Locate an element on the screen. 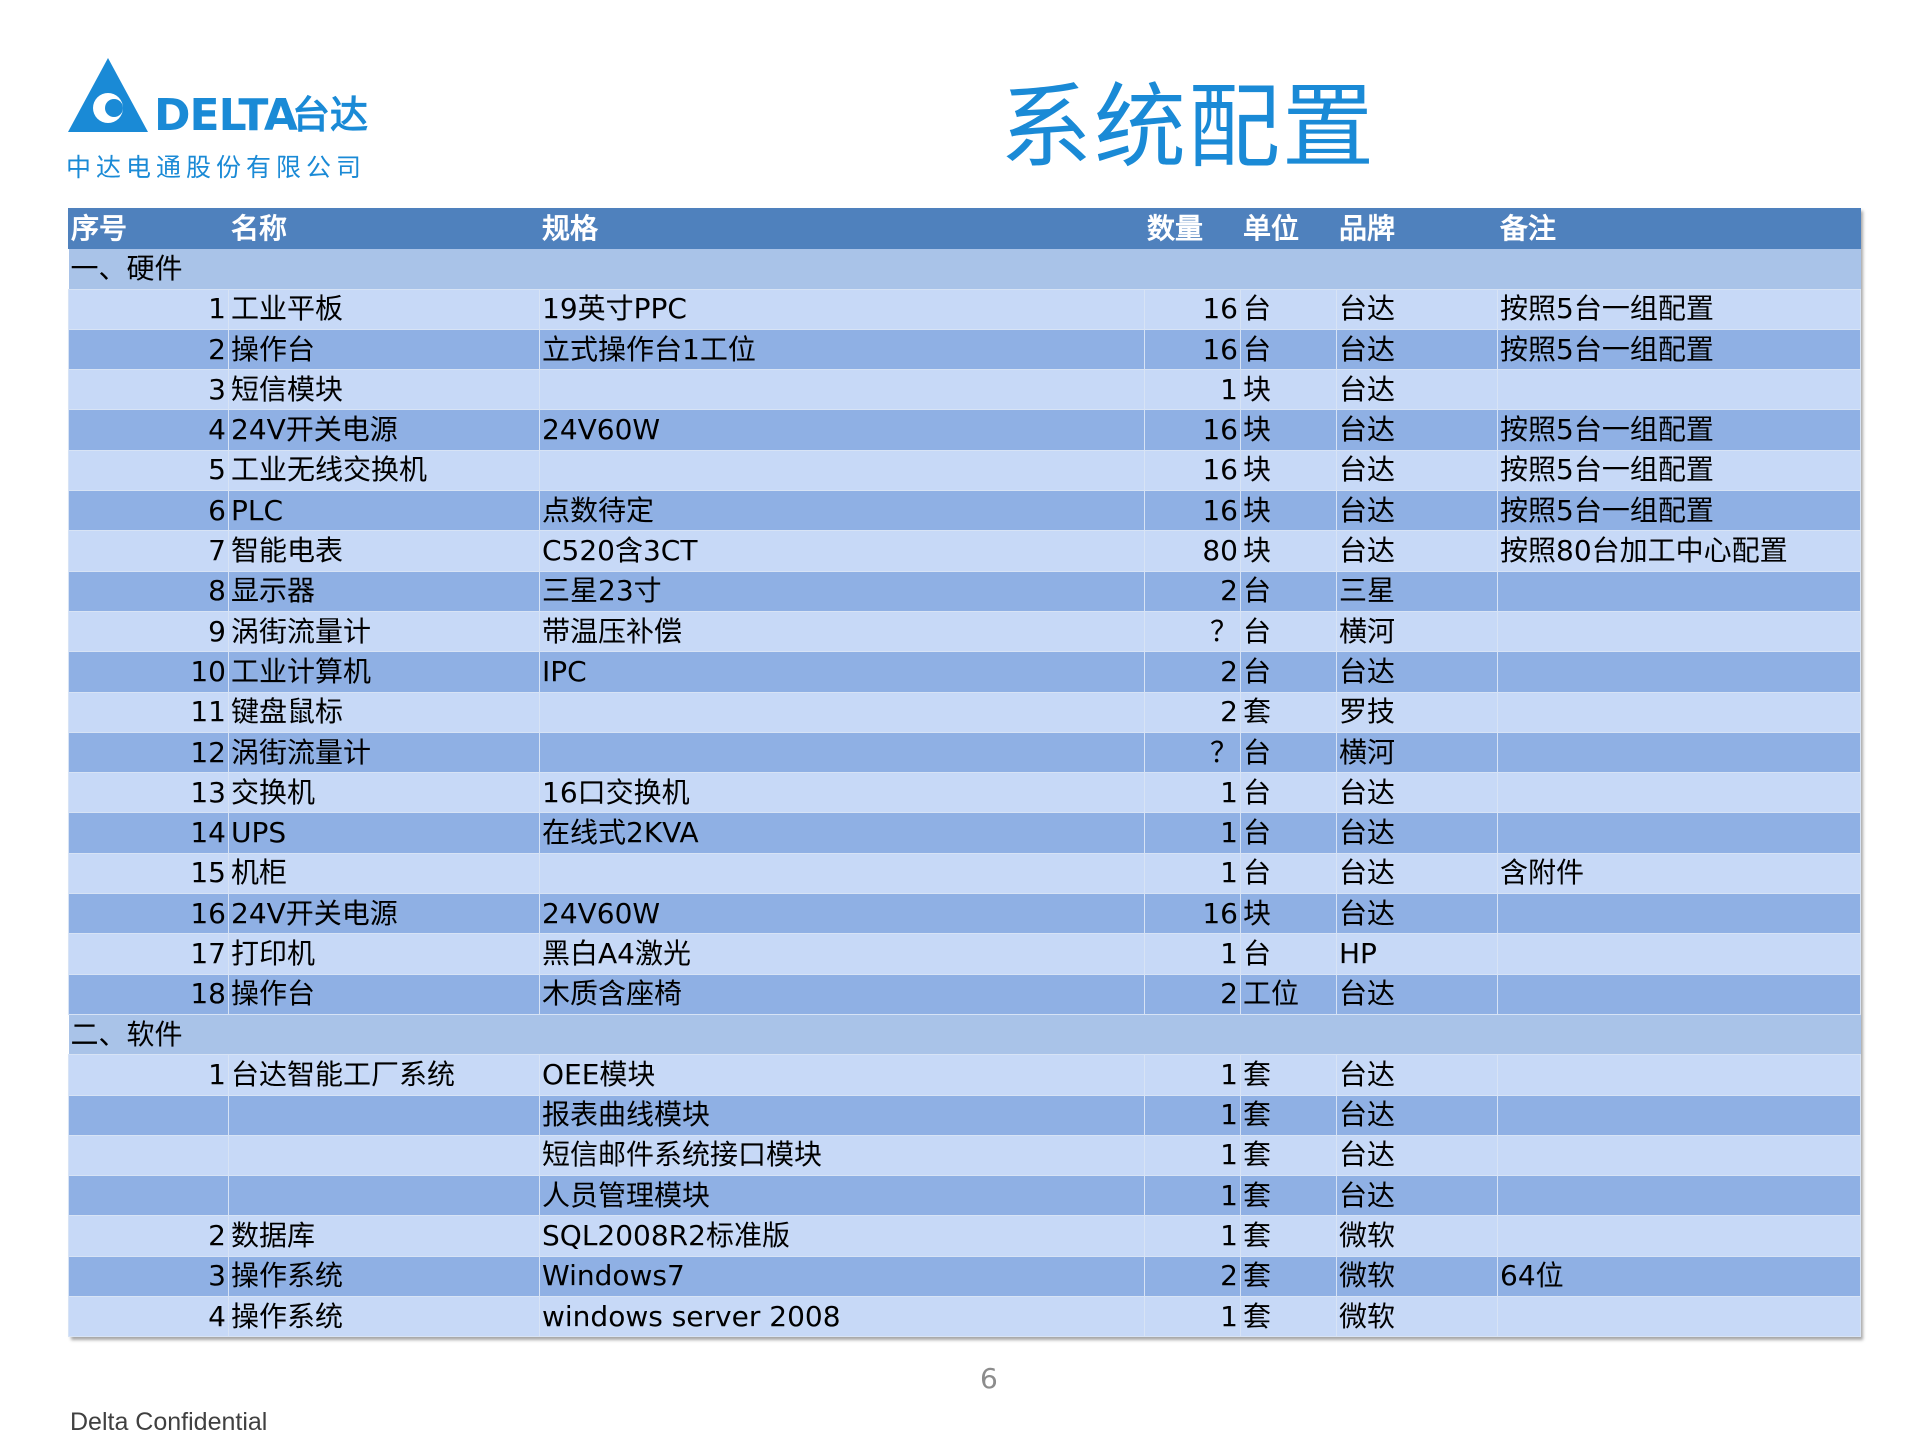  section-label: 一、硬件 is located at coordinates (964, 269).